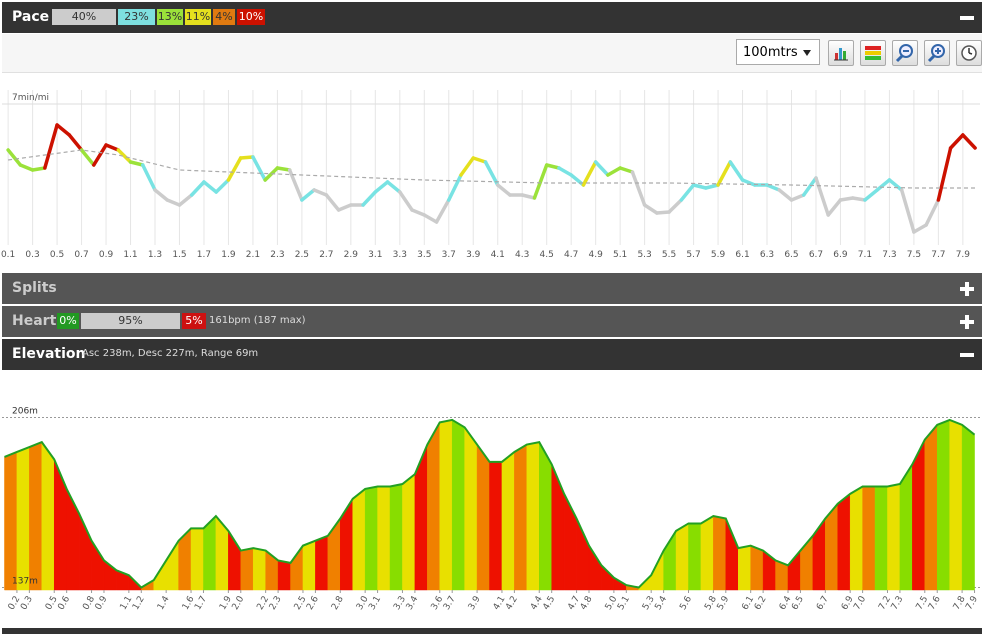 Image resolution: width=986 pixels, height=634 pixels. I want to click on x-tick-label: 4.3, so click(522, 255).